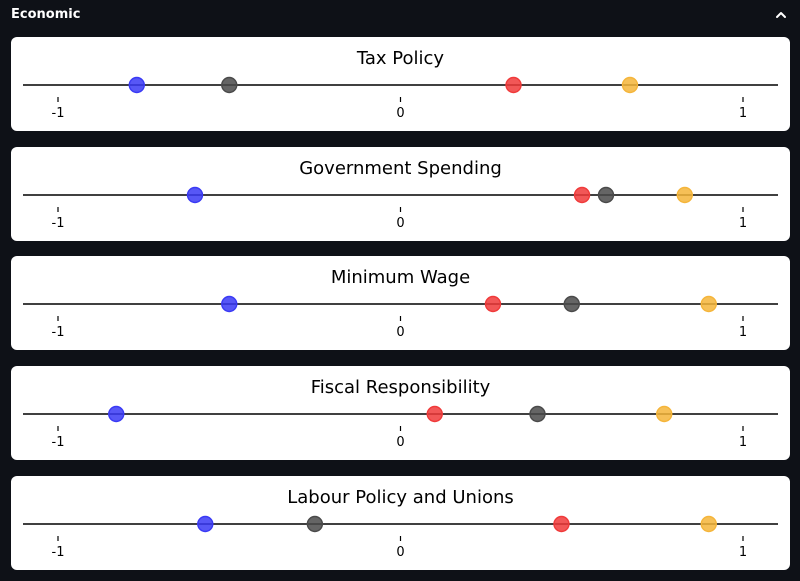 This screenshot has width=800, height=581. I want to click on section-header: Economic, so click(400, 16).